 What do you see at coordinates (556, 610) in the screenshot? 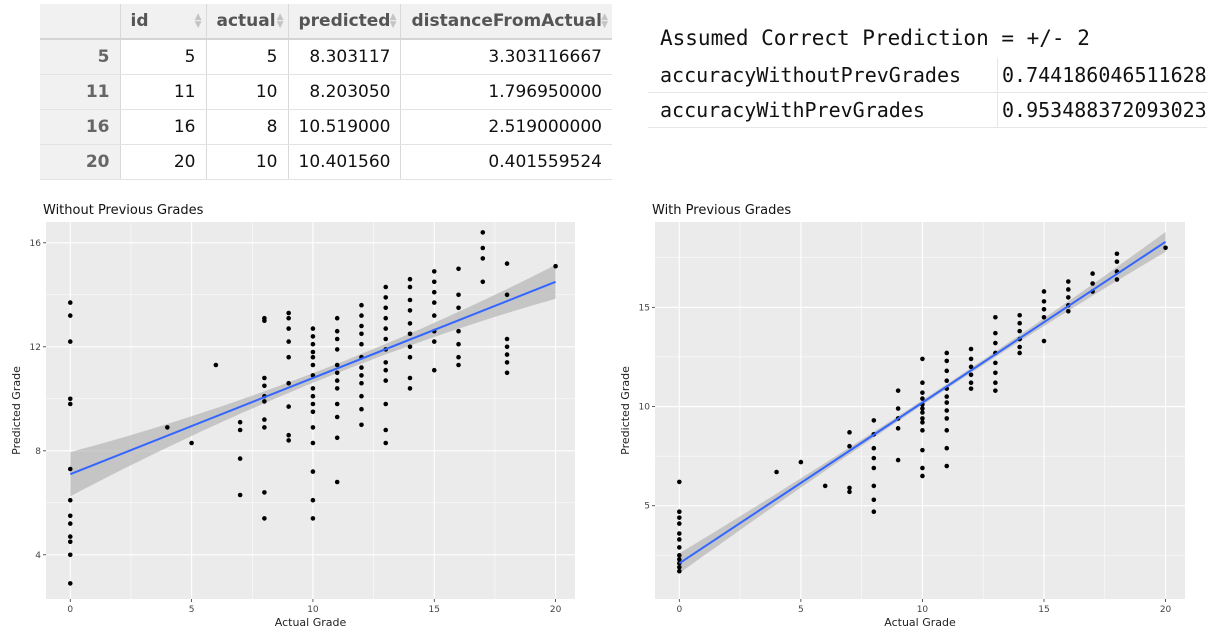
I see `x-tick-label: 20` at bounding box center [556, 610].